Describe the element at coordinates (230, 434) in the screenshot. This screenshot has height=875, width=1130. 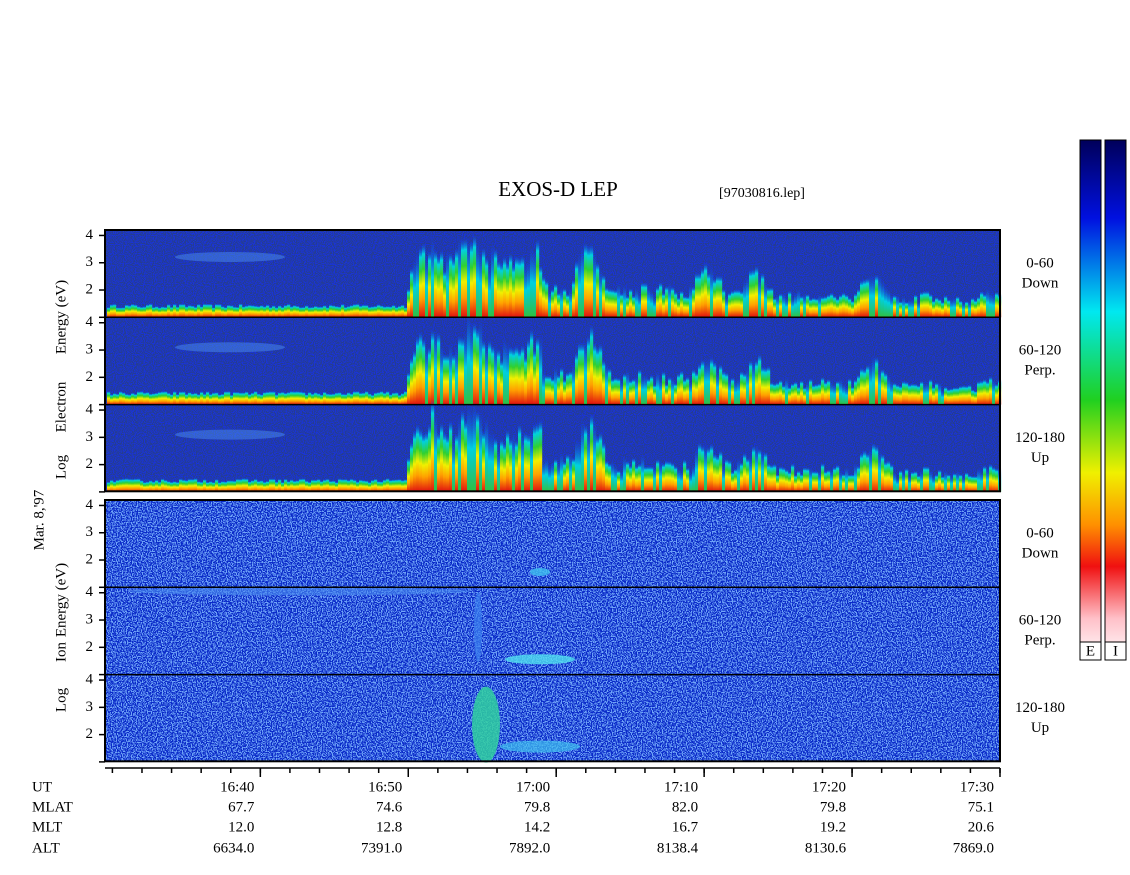
I see `spectrum-feature` at that location.